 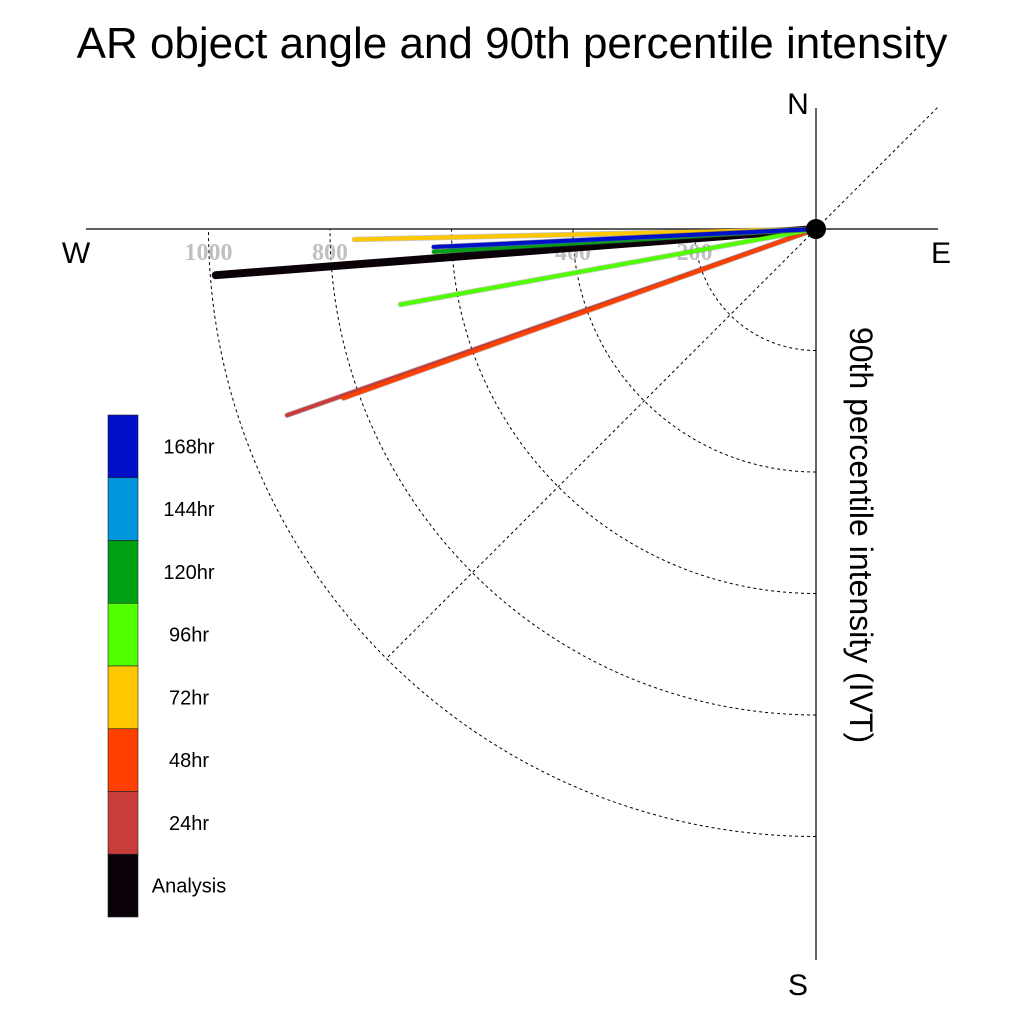 I want to click on radial-tick-label: 1000, so click(x=209, y=253).